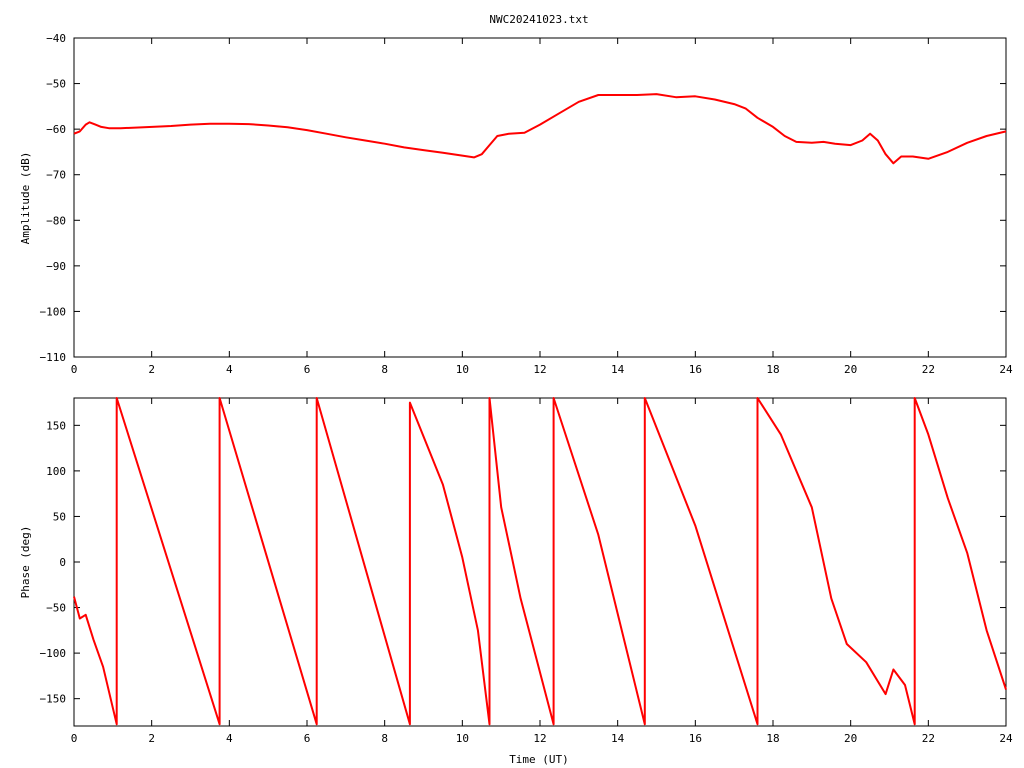  What do you see at coordinates (928, 738) in the screenshot?
I see `phase-x-tick-label: 22` at bounding box center [928, 738].